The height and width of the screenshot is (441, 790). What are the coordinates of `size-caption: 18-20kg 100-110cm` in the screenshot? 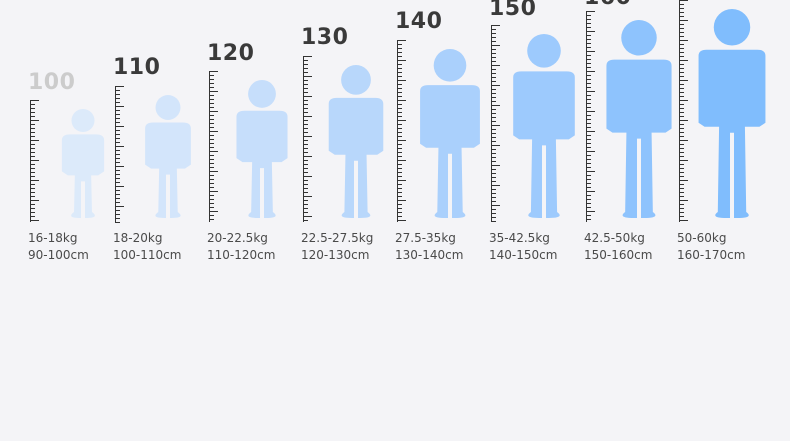 It's located at (147, 247).